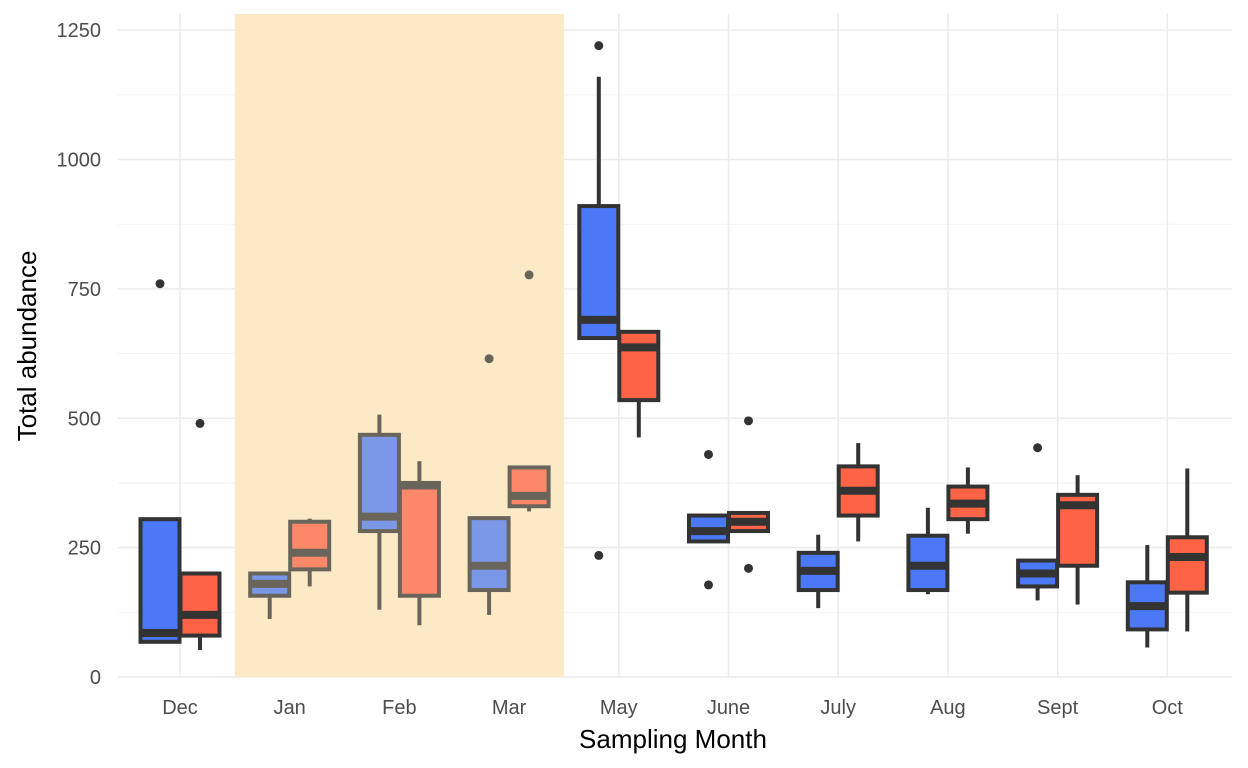  What do you see at coordinates (948, 708) in the screenshot?
I see `x-tick-label: Aug` at bounding box center [948, 708].